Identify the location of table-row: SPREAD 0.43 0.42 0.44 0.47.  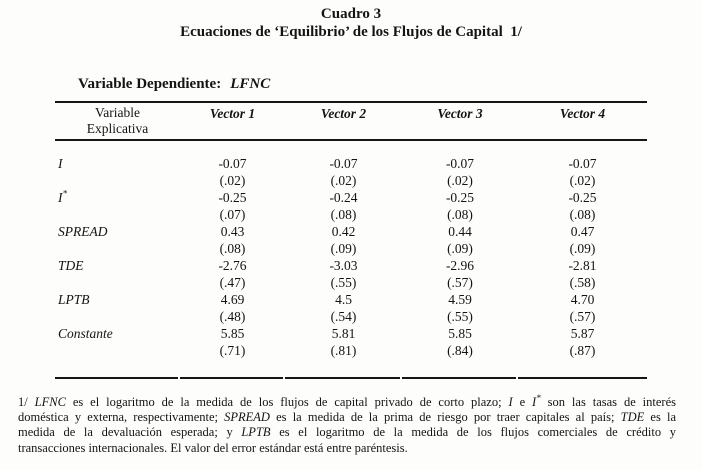
(351, 231).